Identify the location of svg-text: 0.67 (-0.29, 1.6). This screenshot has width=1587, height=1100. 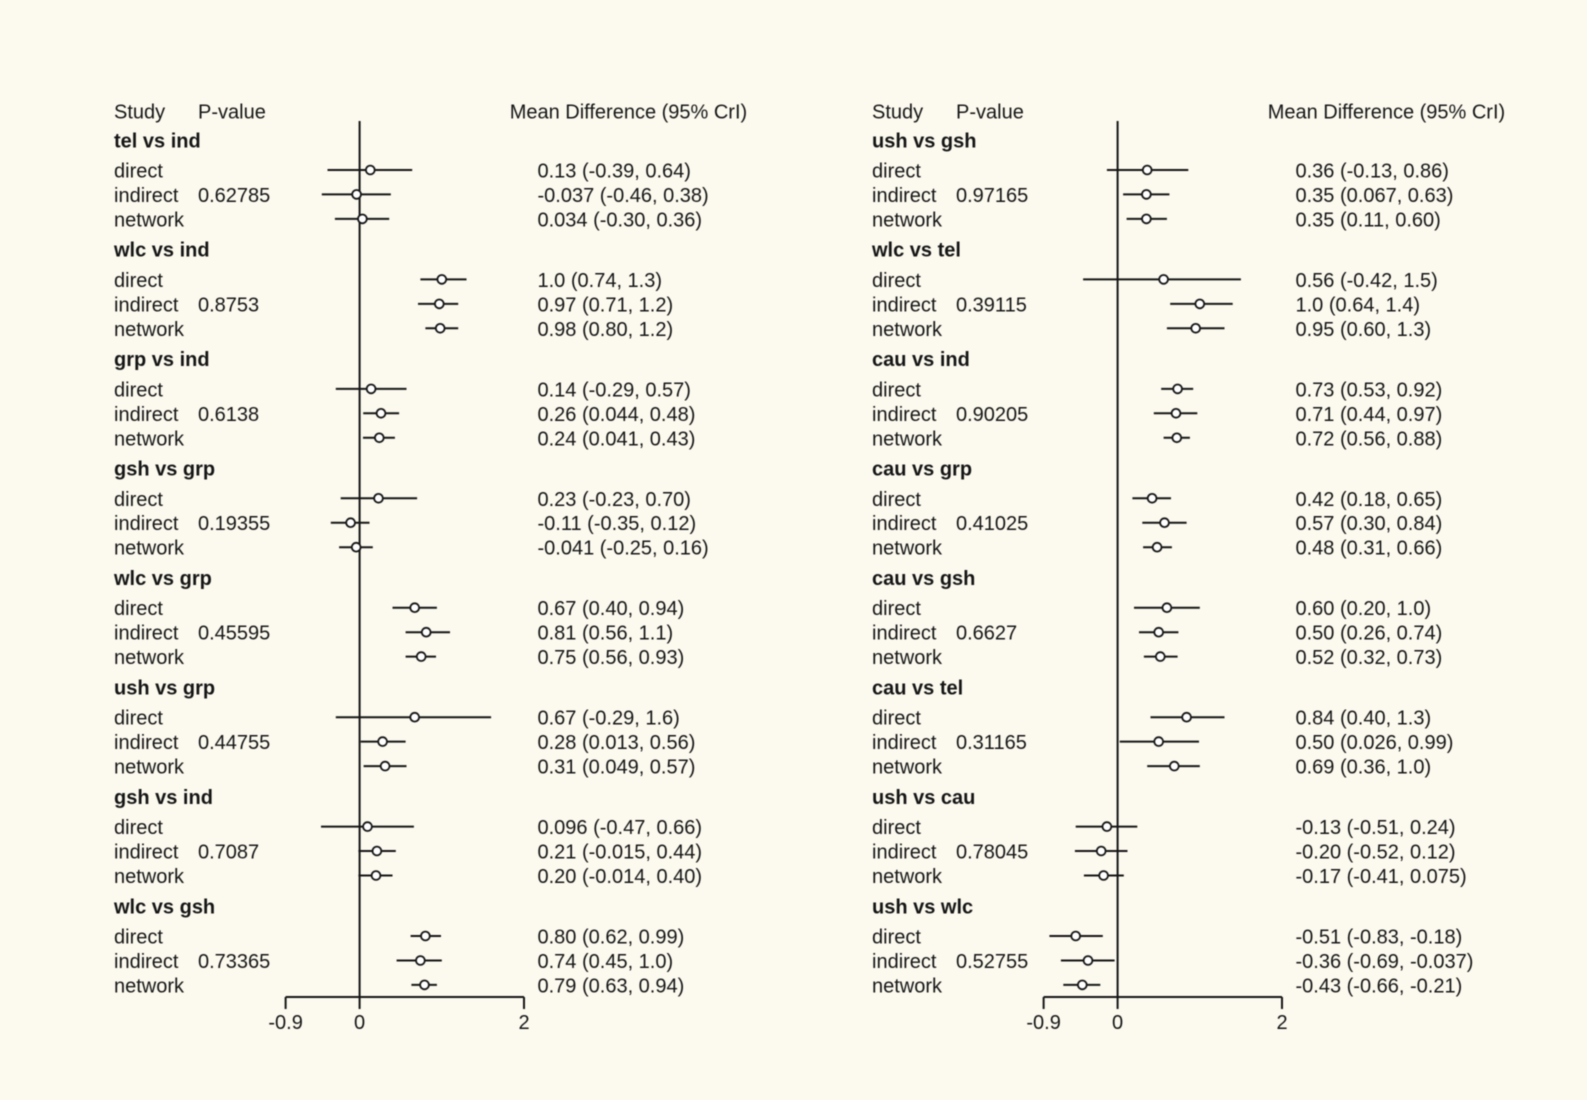
(609, 719).